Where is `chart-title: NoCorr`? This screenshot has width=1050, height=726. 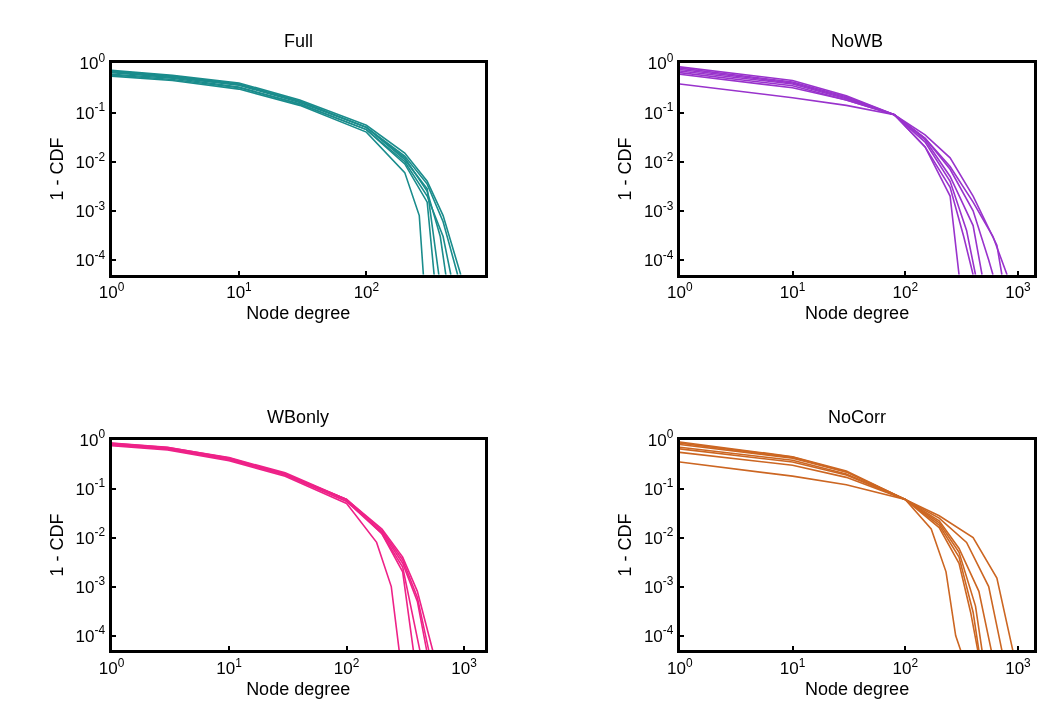
chart-title: NoCorr is located at coordinates (857, 417).